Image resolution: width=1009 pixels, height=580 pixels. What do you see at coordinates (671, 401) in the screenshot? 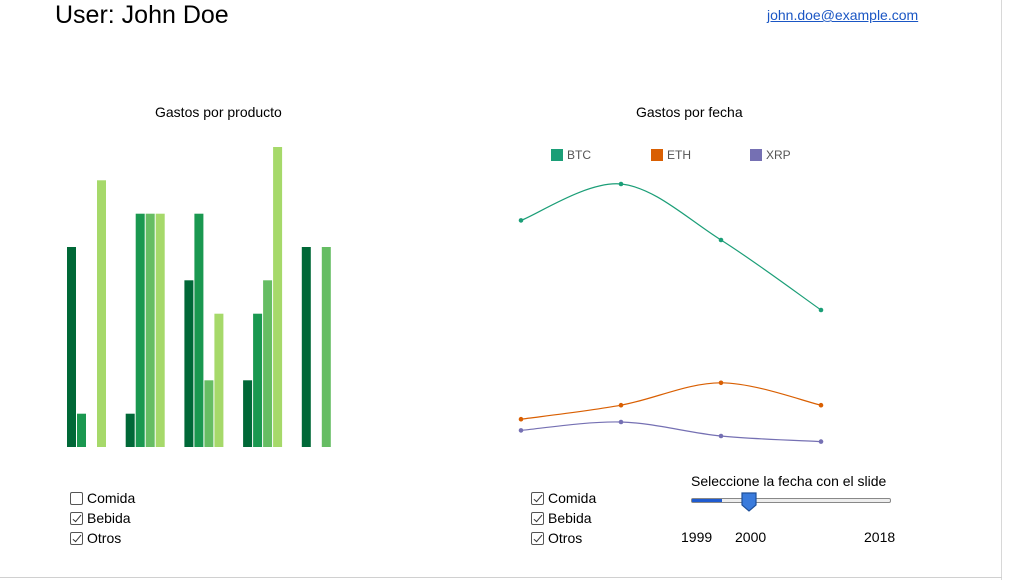
I see `series-line-eth` at bounding box center [671, 401].